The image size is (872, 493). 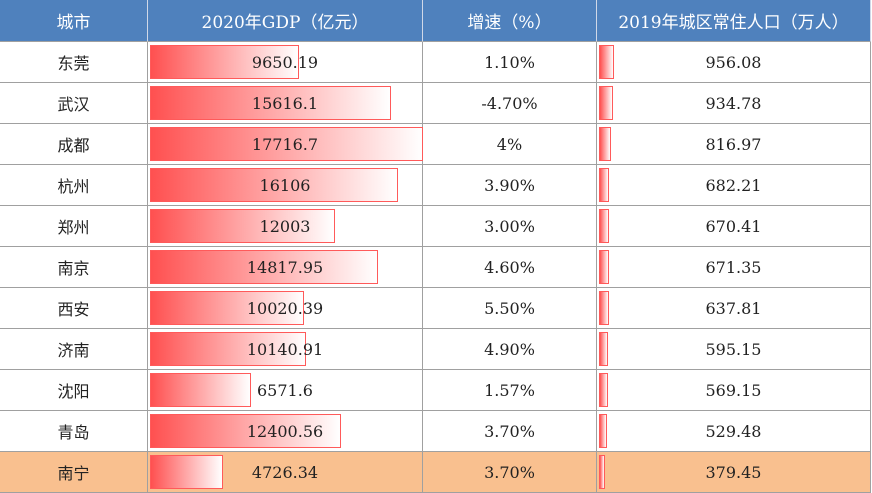 I want to click on cell-text: 637.81, so click(x=733, y=308).